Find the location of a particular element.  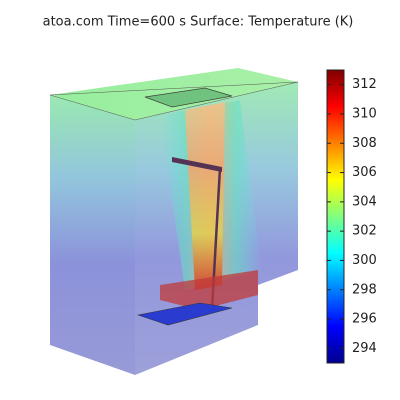

colorbar-tick-label: 302 is located at coordinates (364, 231).